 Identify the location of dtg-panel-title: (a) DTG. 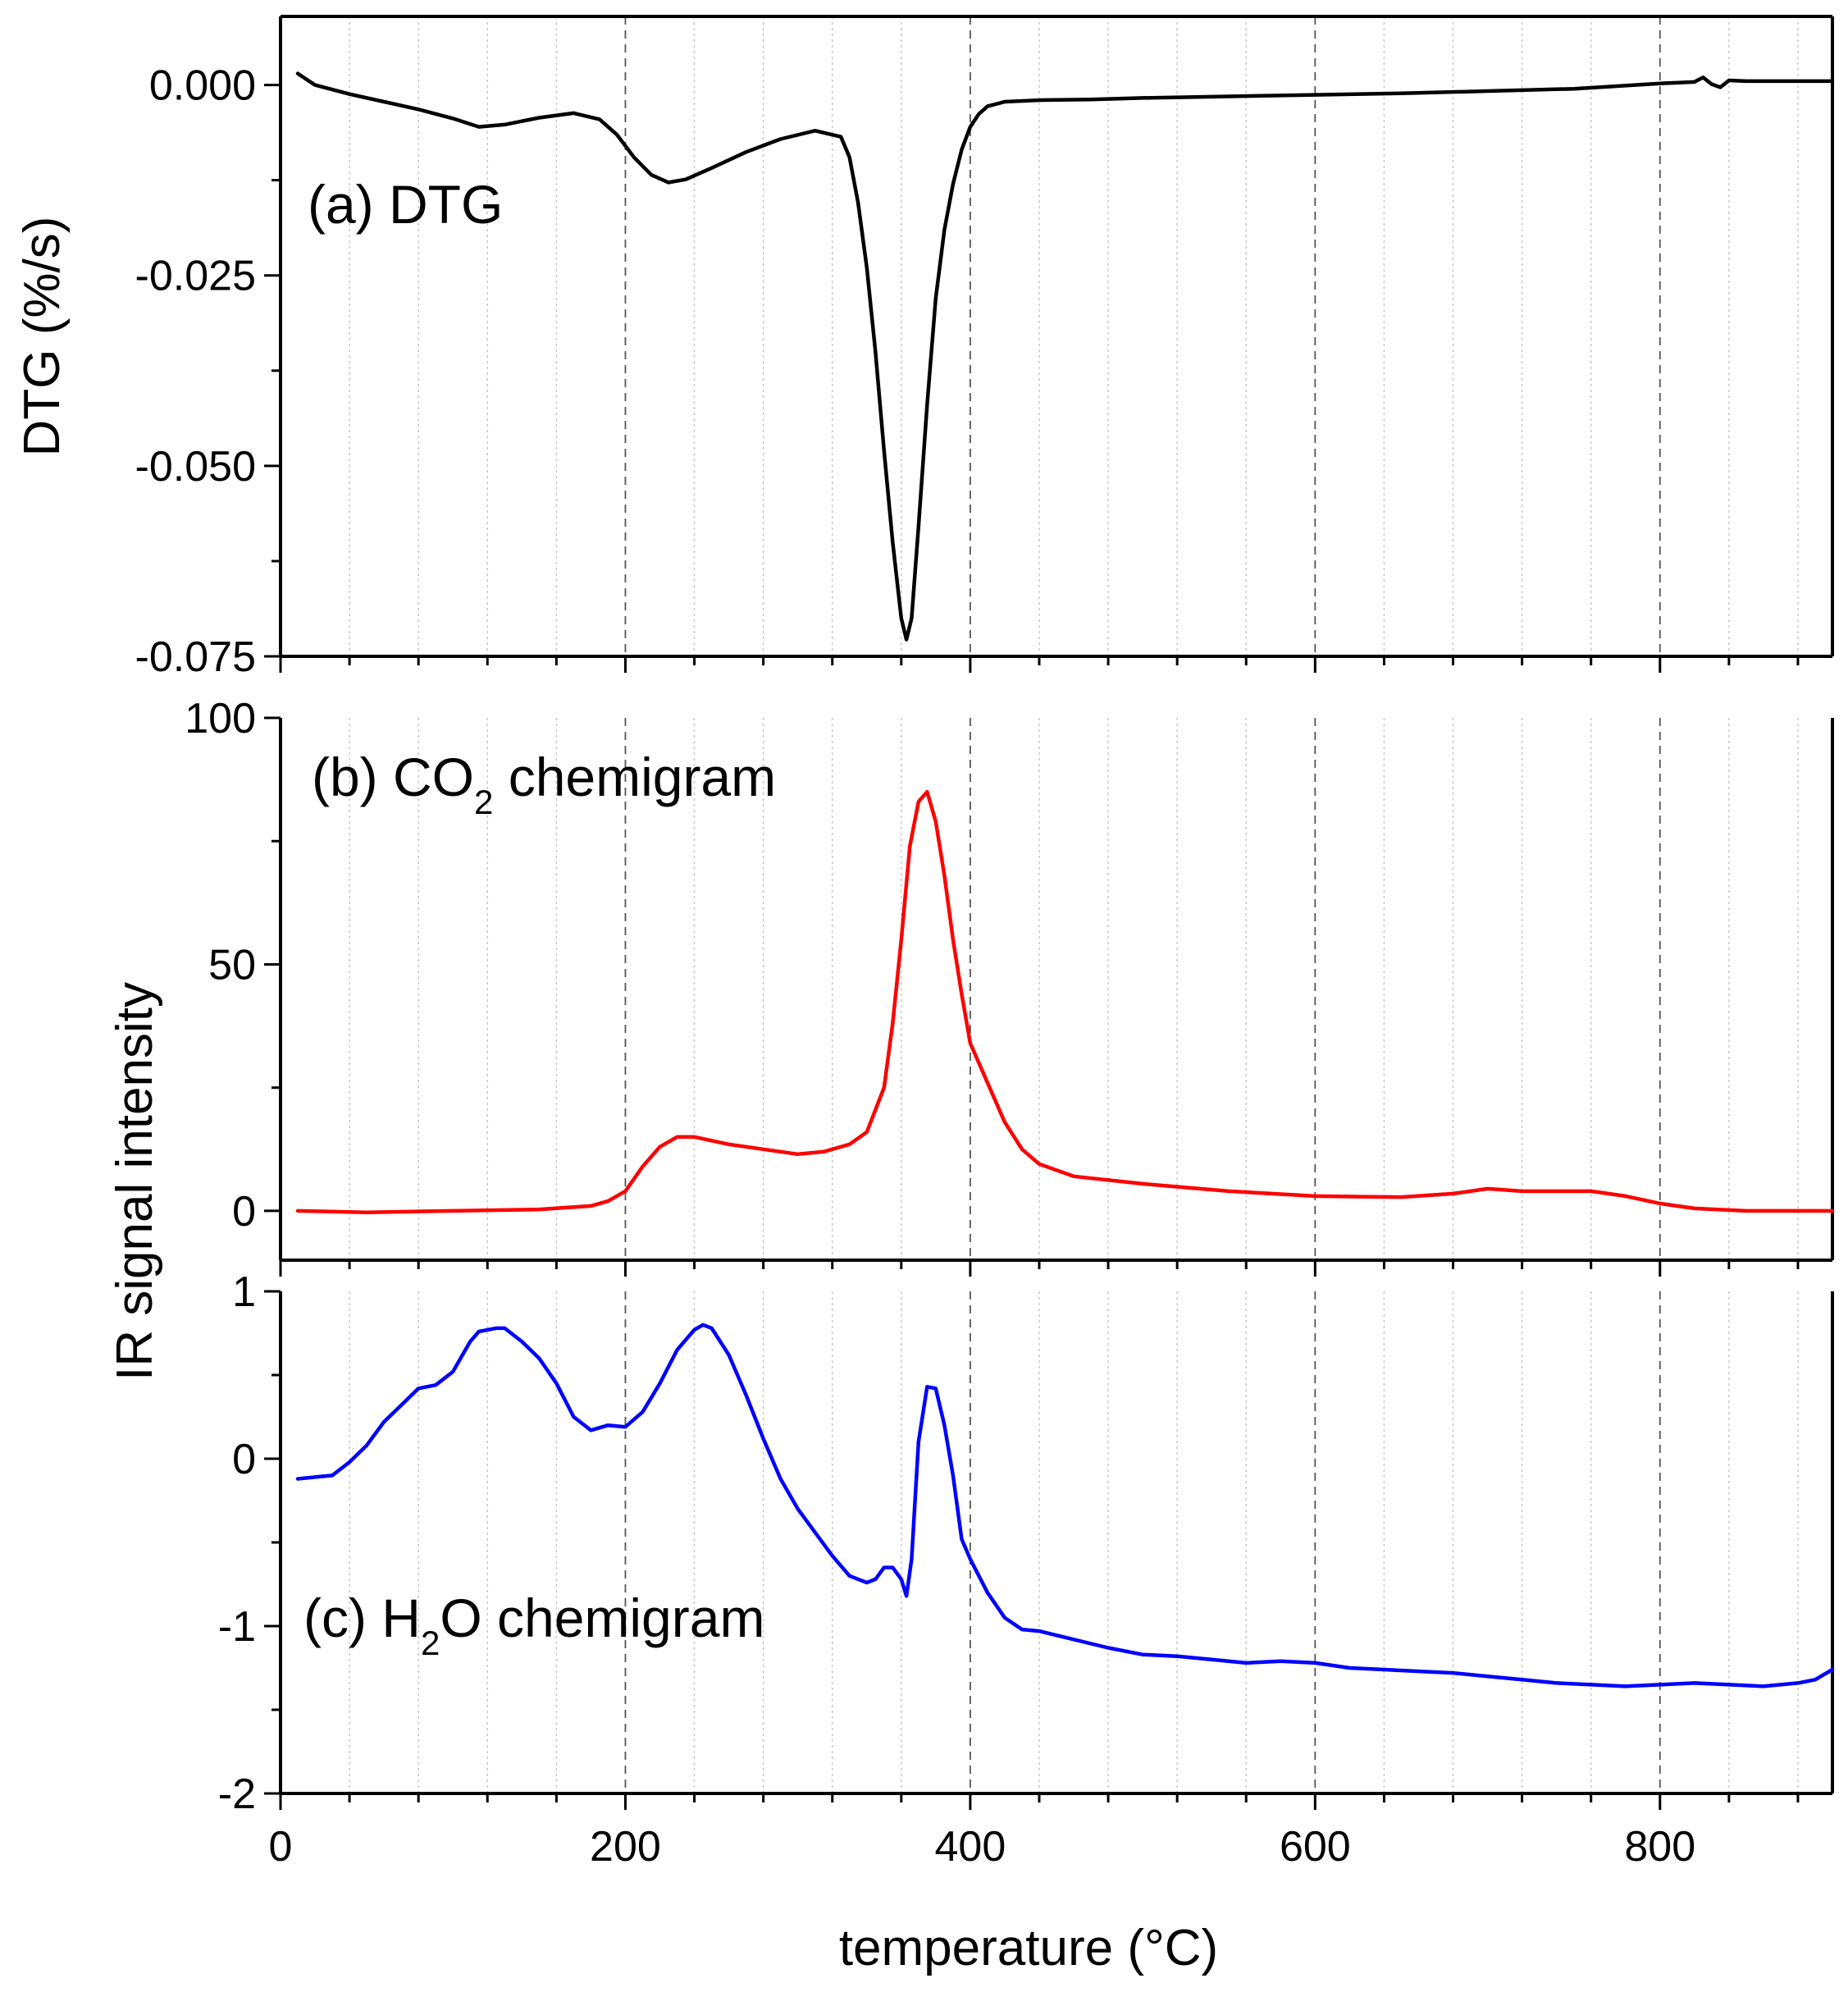
(405, 204).